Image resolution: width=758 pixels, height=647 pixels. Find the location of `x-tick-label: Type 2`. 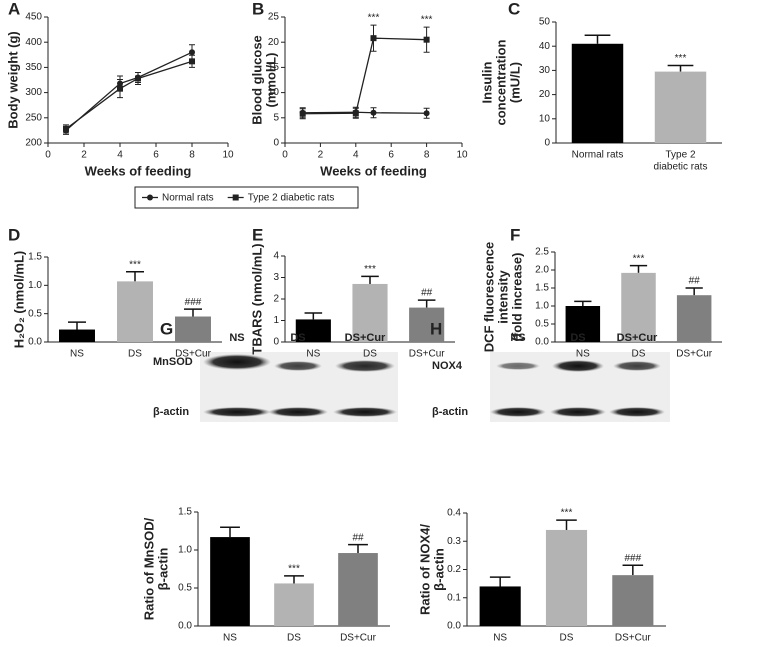

x-tick-label: Type 2 is located at coordinates (680, 155).